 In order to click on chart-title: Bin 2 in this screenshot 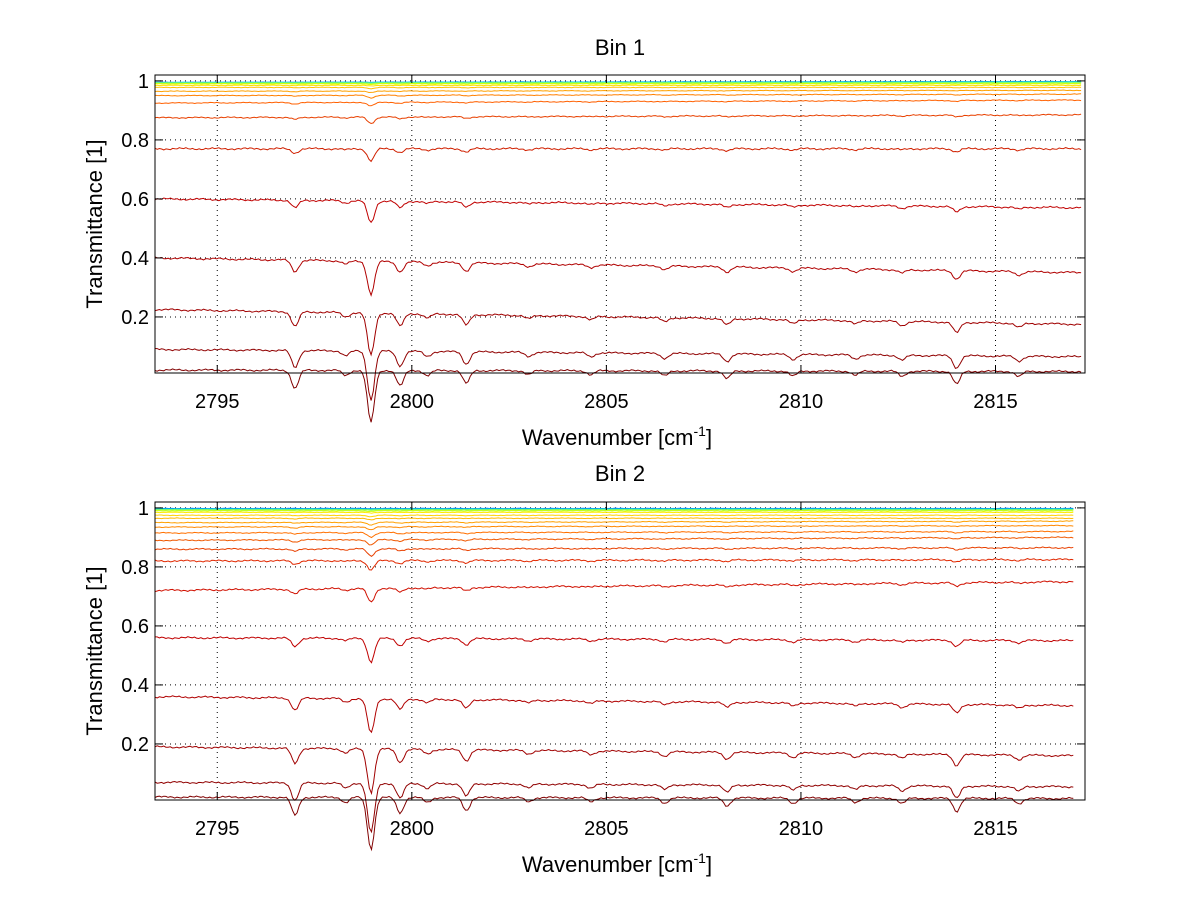, I will do `click(620, 473)`.